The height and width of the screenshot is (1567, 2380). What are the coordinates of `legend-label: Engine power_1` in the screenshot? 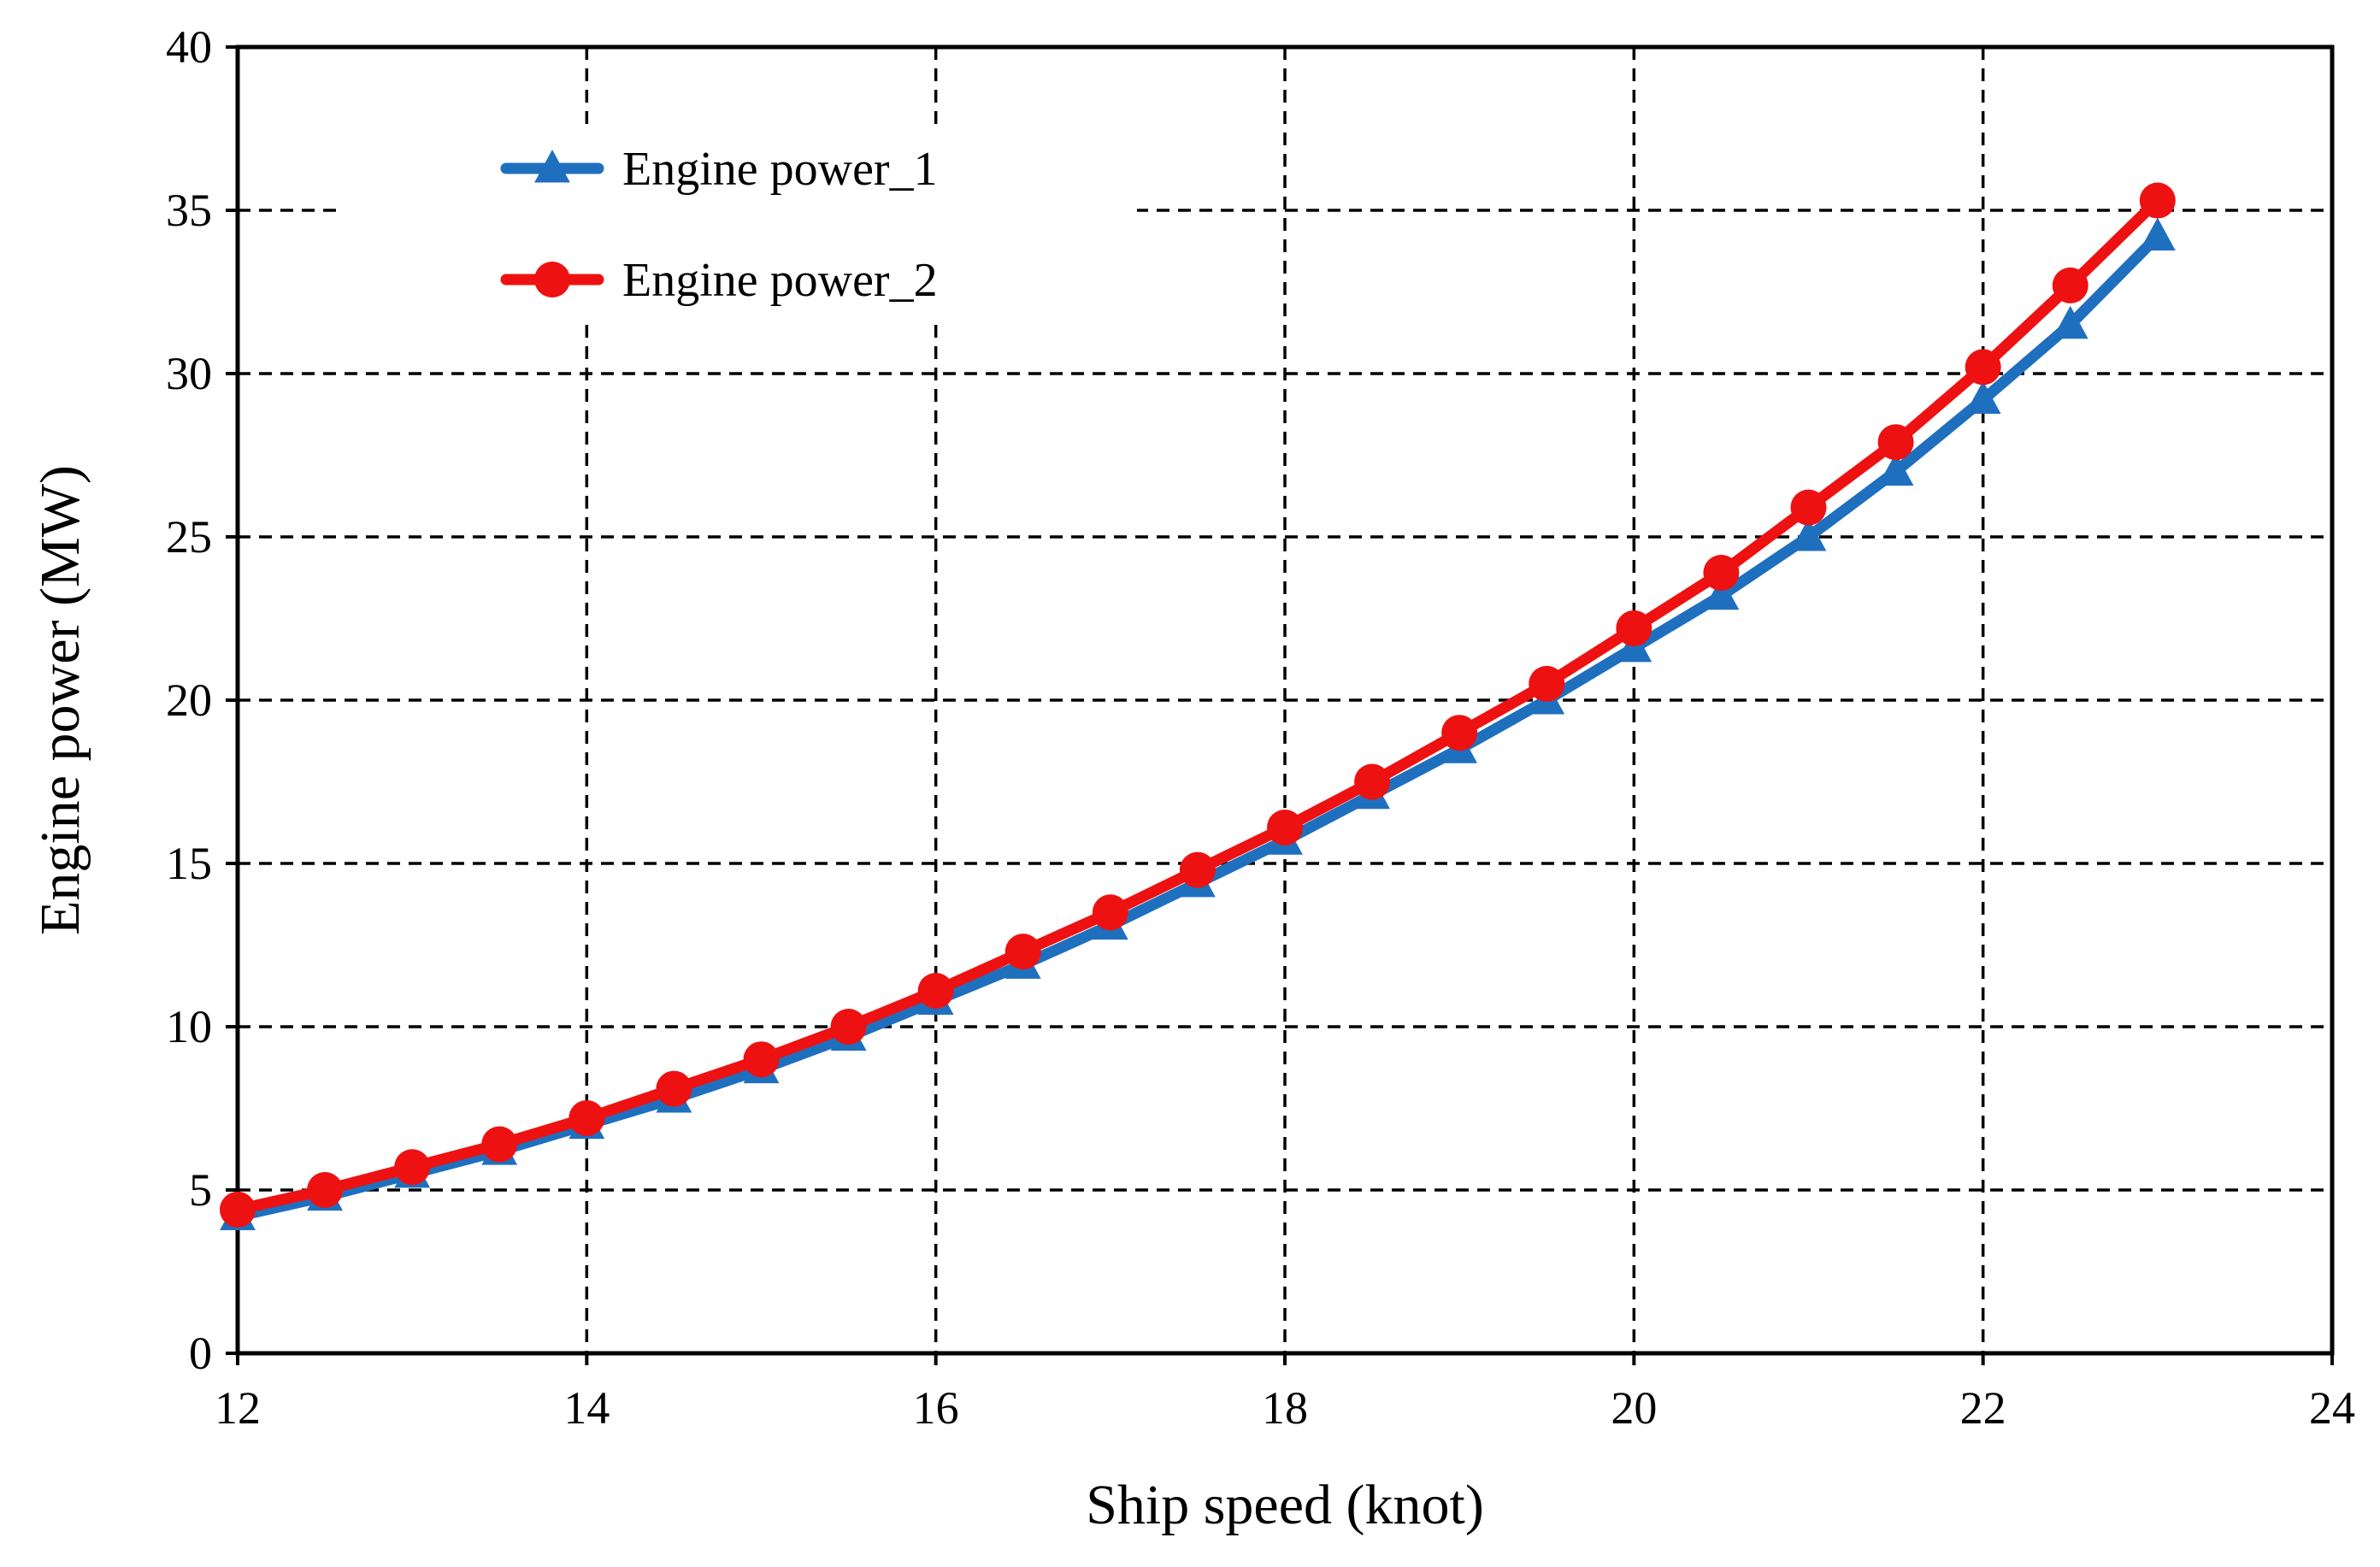 It's located at (780, 169).